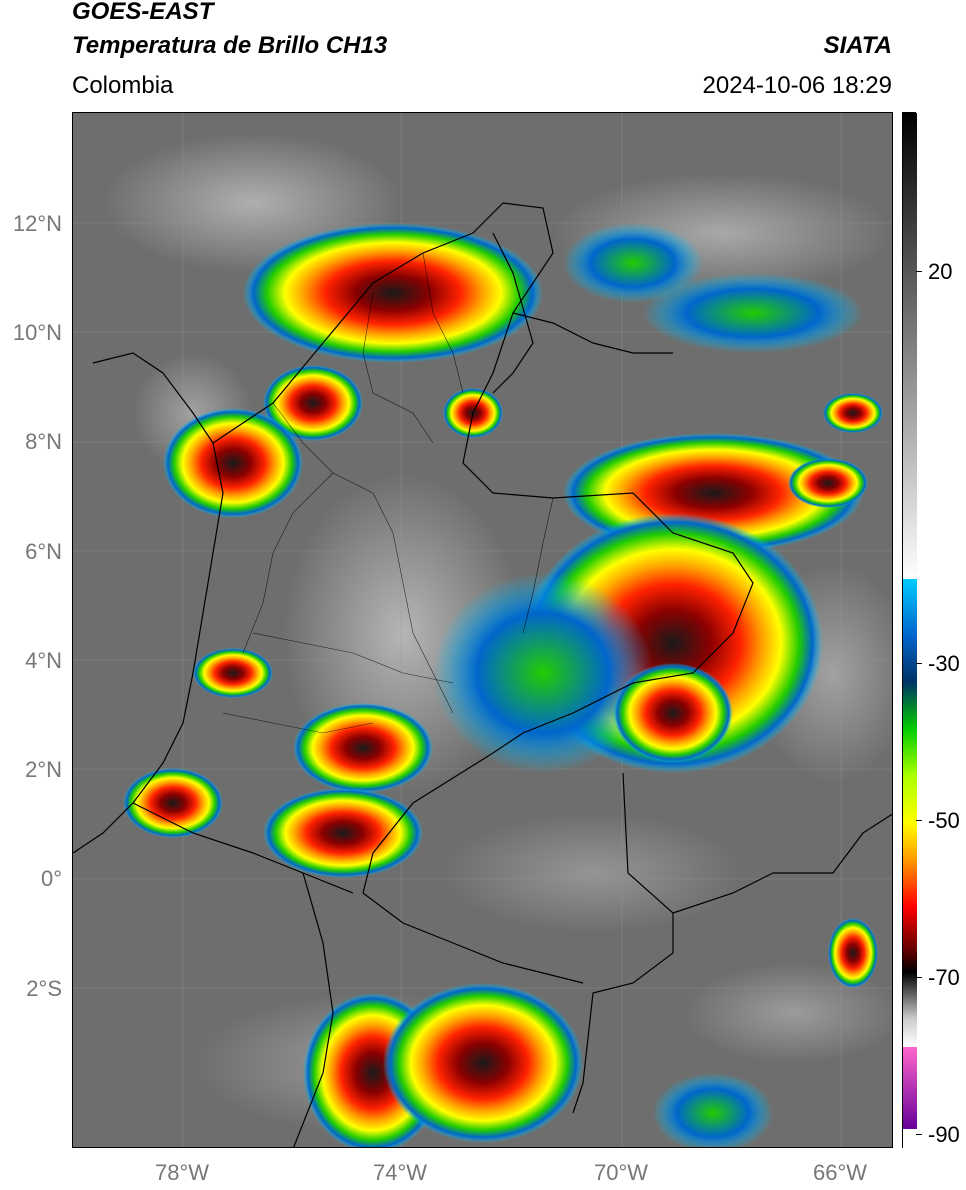 Image resolution: width=966 pixels, height=1190 pixels. I want to click on lon-label: 78°W, so click(182, 1172).